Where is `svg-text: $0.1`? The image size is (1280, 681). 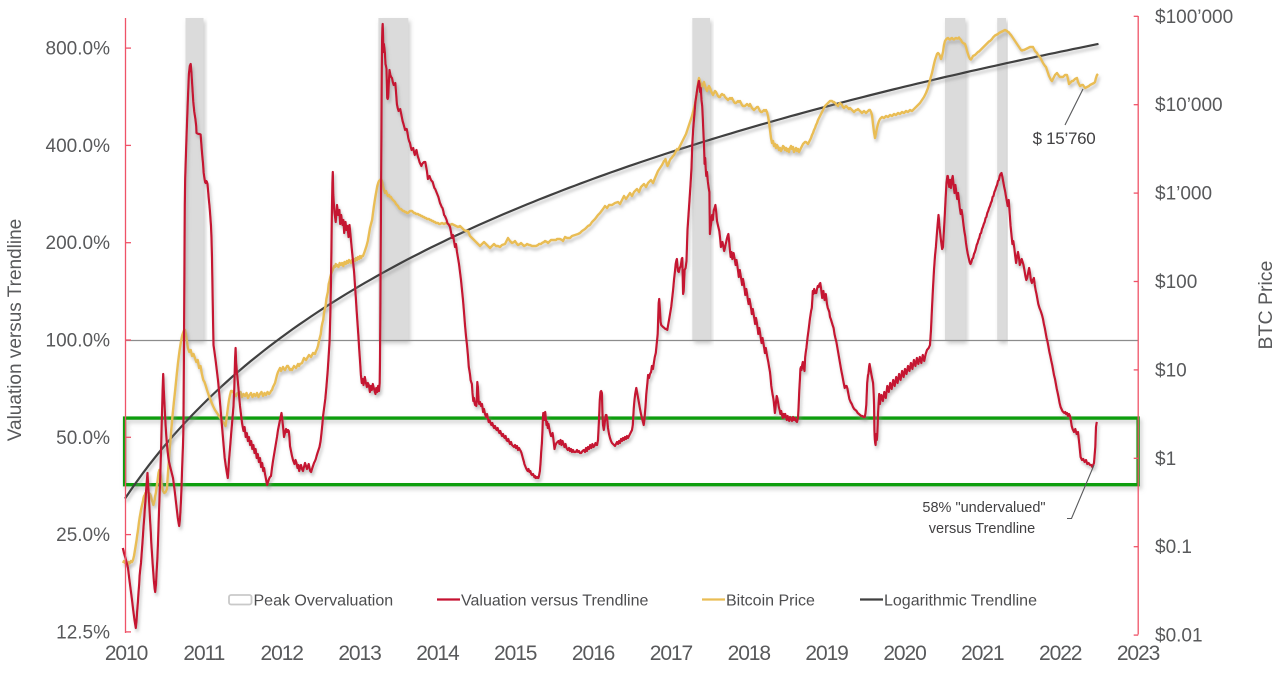
svg-text: $0.1 is located at coordinates (1173, 547).